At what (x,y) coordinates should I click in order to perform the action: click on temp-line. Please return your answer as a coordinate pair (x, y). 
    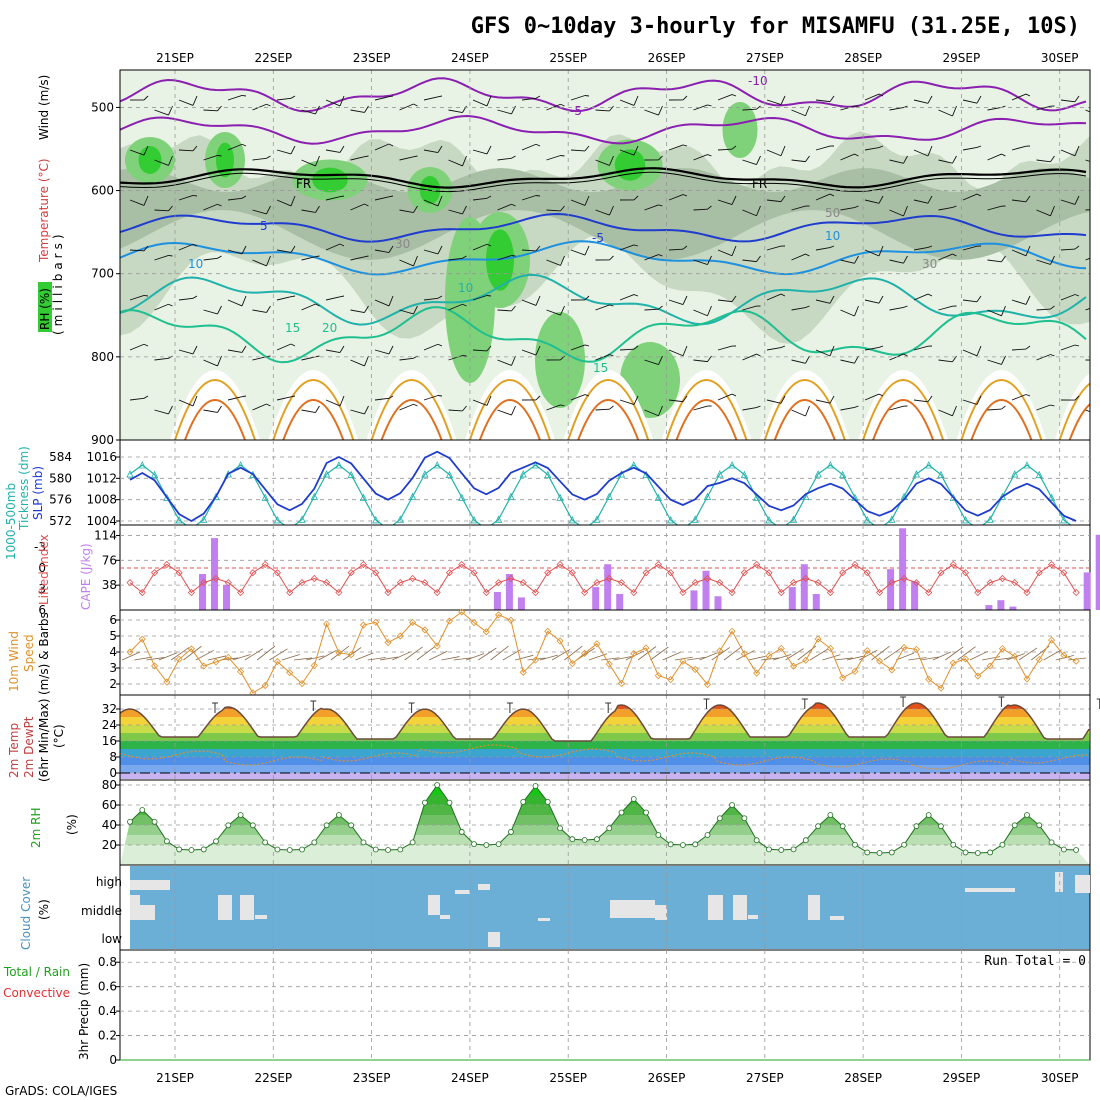
    Looking at the image, I should click on (604, 722).